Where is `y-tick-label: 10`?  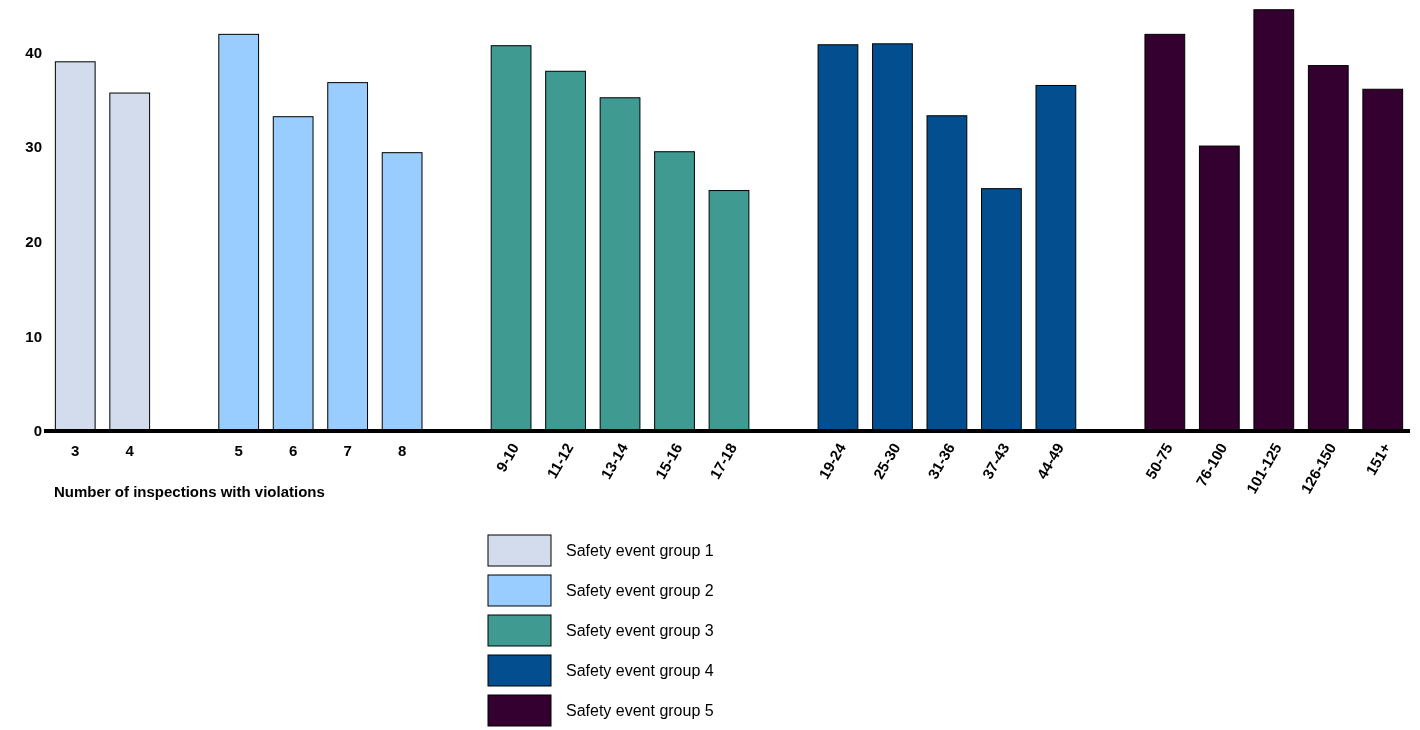
y-tick-label: 10 is located at coordinates (33, 336).